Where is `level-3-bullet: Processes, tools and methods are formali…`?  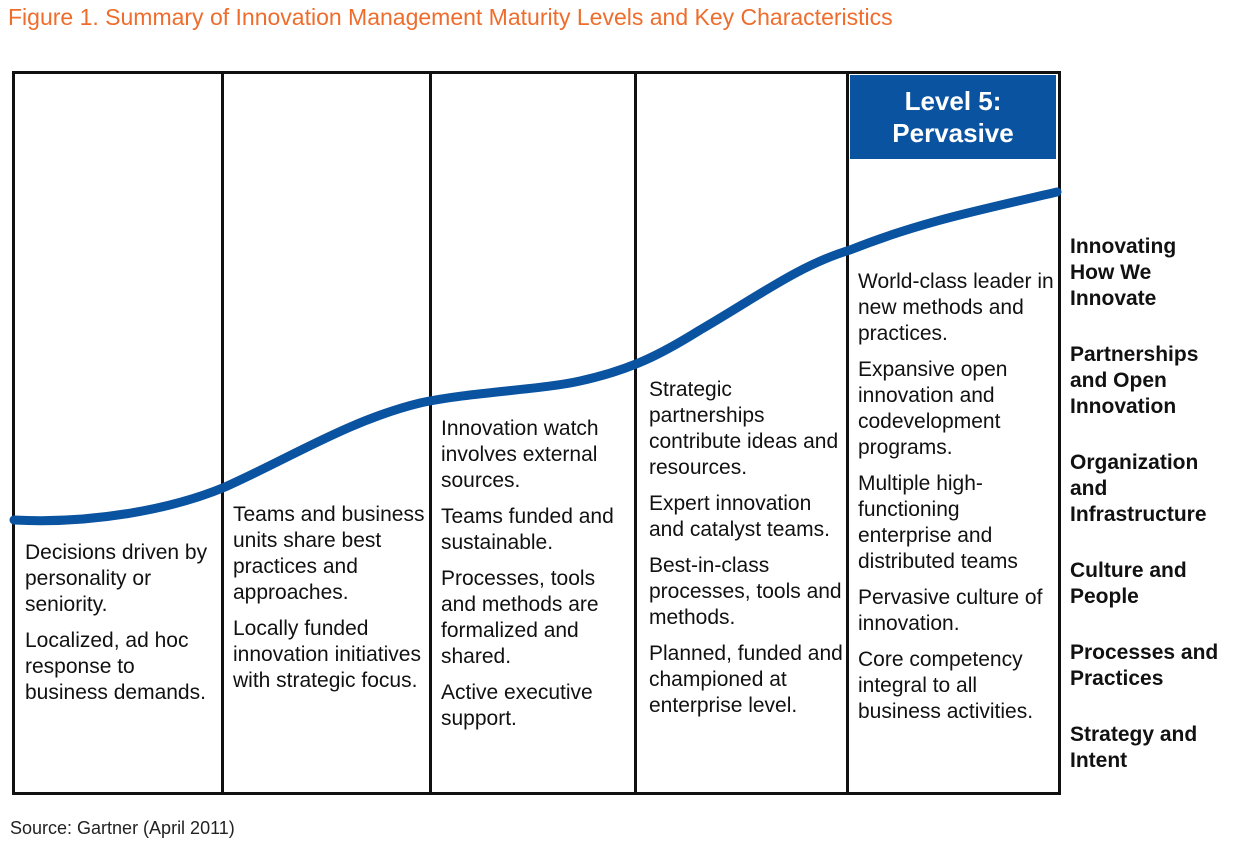 level-3-bullet: Processes, tools and methods are formali… is located at coordinates (520, 617).